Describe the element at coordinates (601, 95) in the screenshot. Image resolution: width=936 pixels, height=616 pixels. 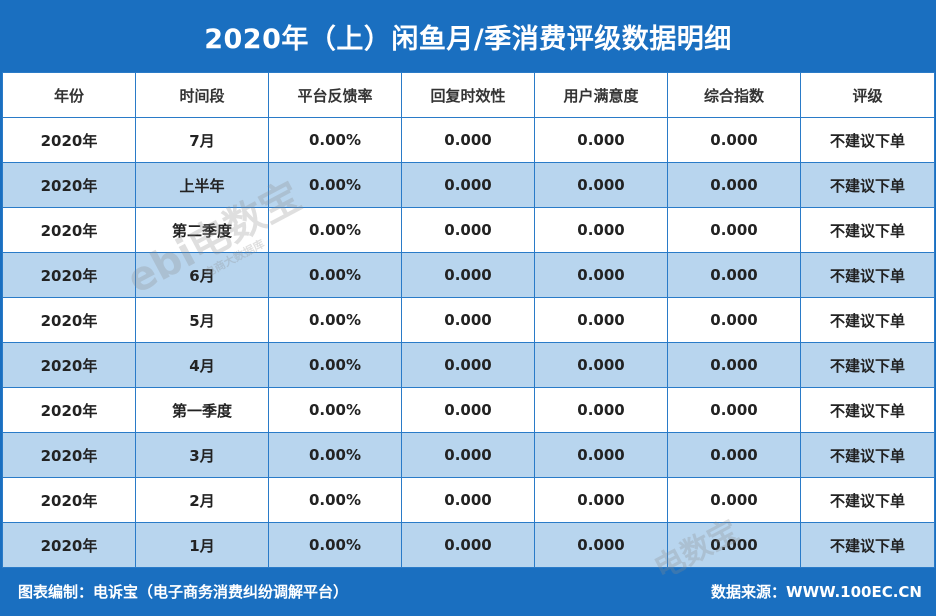
I see `column-header: 用户满意度` at that location.